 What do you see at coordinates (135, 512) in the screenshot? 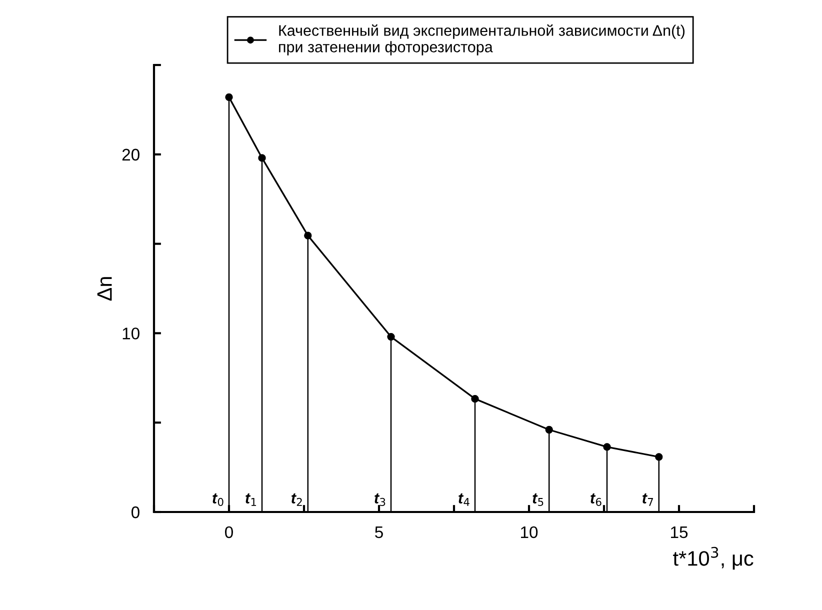
I see `y-tick-label: 0` at bounding box center [135, 512].